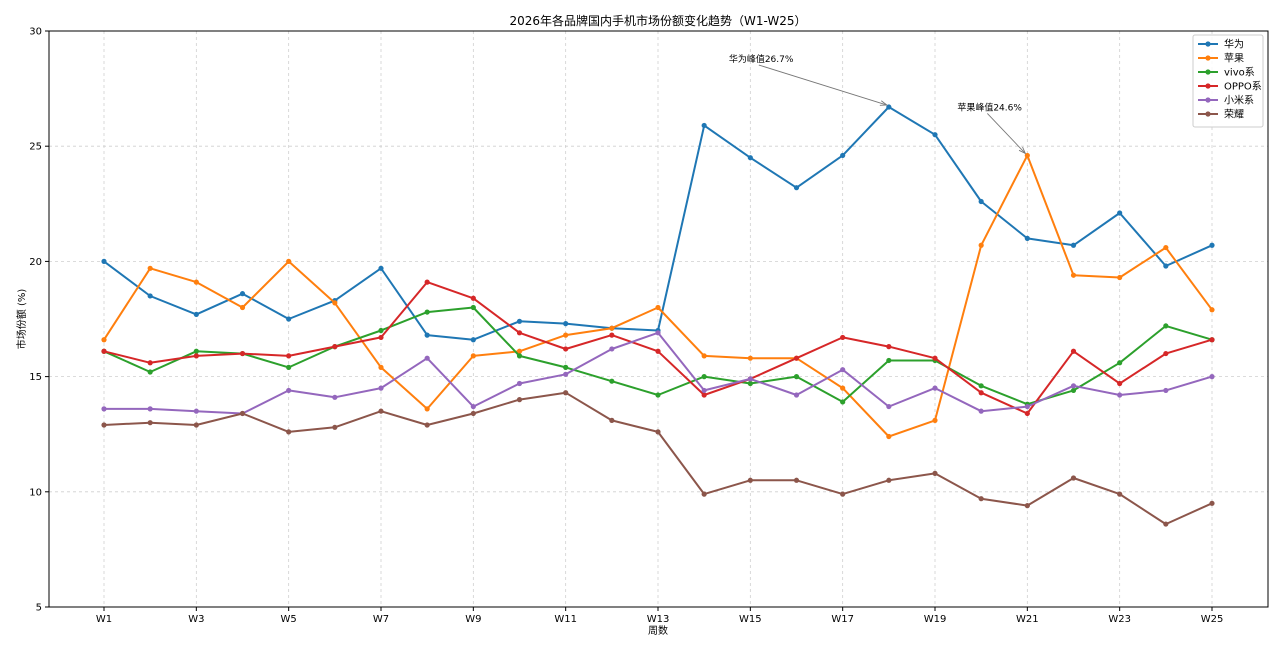 Image resolution: width=1280 pixels, height=655 pixels. I want to click on legend-label: 小米系, so click(1239, 100).